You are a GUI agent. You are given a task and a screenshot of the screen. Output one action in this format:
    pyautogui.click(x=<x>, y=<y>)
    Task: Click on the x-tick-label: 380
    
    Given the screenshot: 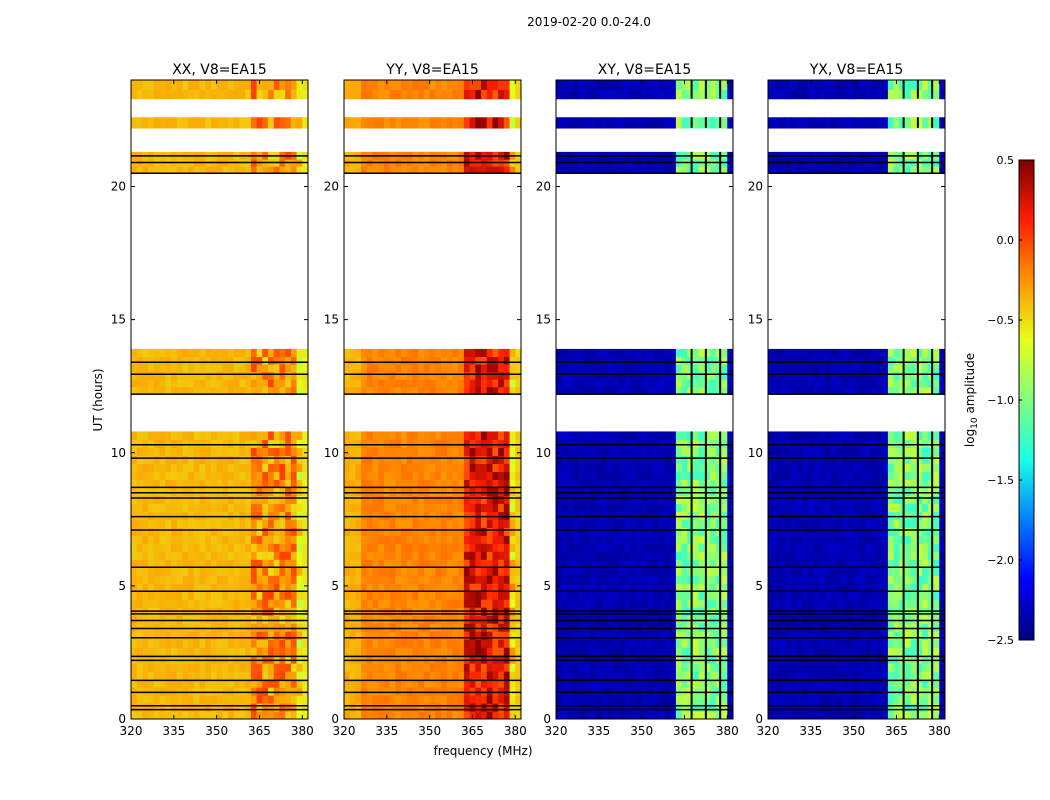 What is the action you would take?
    pyautogui.click(x=302, y=731)
    